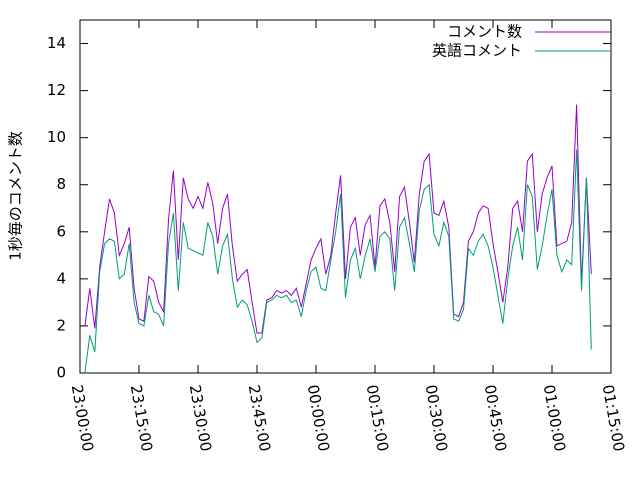 This screenshot has height=480, width=640. I want to click on legend-label: 英語コメント, so click(477, 51).